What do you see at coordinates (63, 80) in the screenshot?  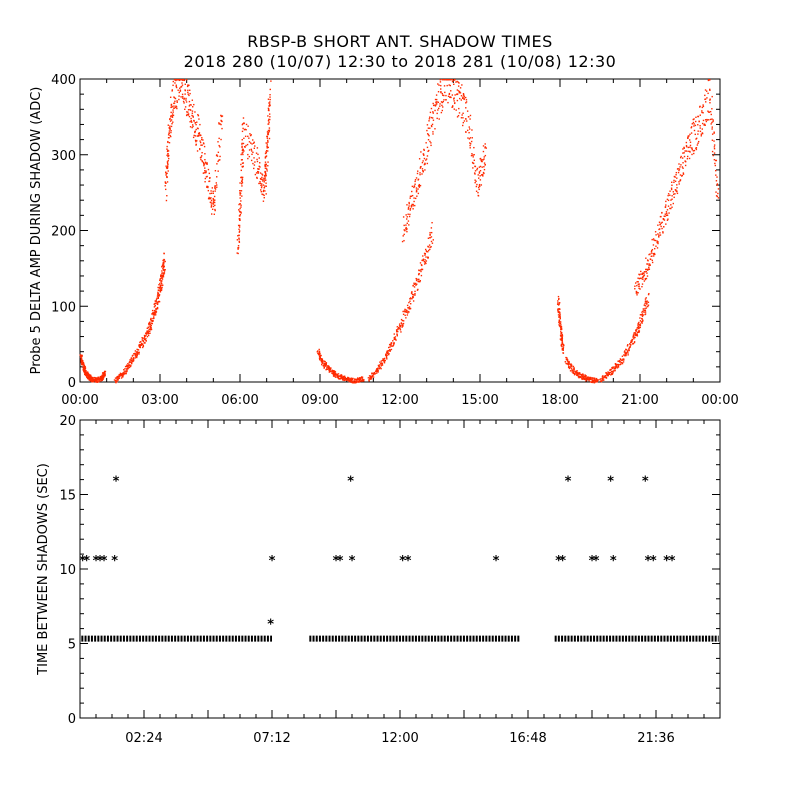 I see `y-tick-label: 400` at bounding box center [63, 80].